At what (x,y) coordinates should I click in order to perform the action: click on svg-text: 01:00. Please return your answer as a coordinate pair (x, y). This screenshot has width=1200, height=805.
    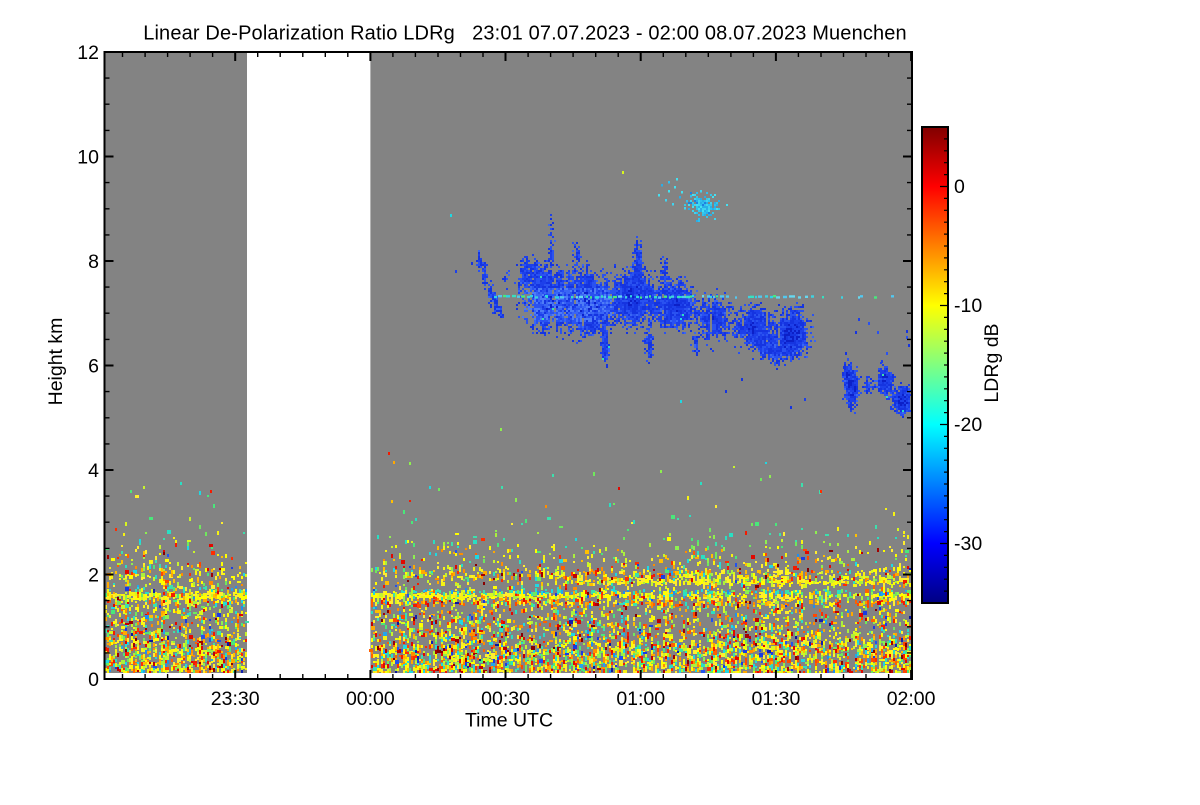
    Looking at the image, I should click on (640, 699).